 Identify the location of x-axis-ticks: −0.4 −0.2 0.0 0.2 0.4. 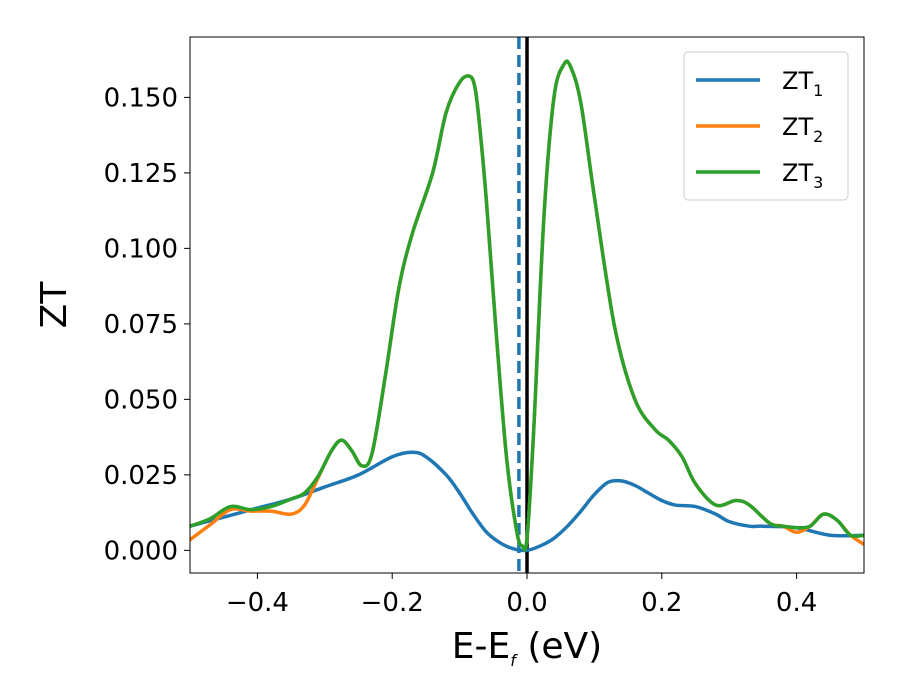
(521, 595).